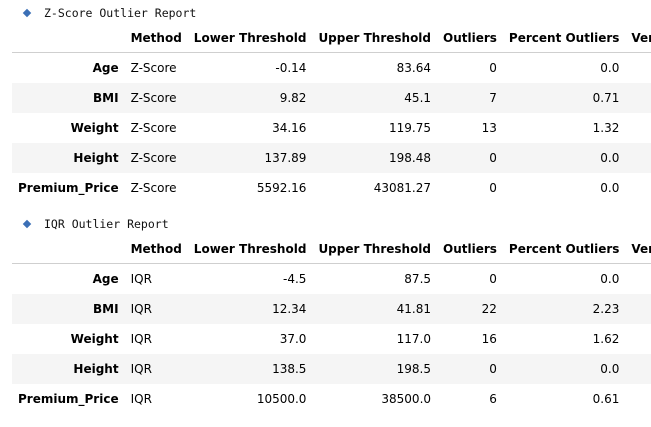 The width and height of the screenshot is (651, 427). Describe the element at coordinates (281, 188) in the screenshot. I see `lower-cell: 5592.16` at that location.